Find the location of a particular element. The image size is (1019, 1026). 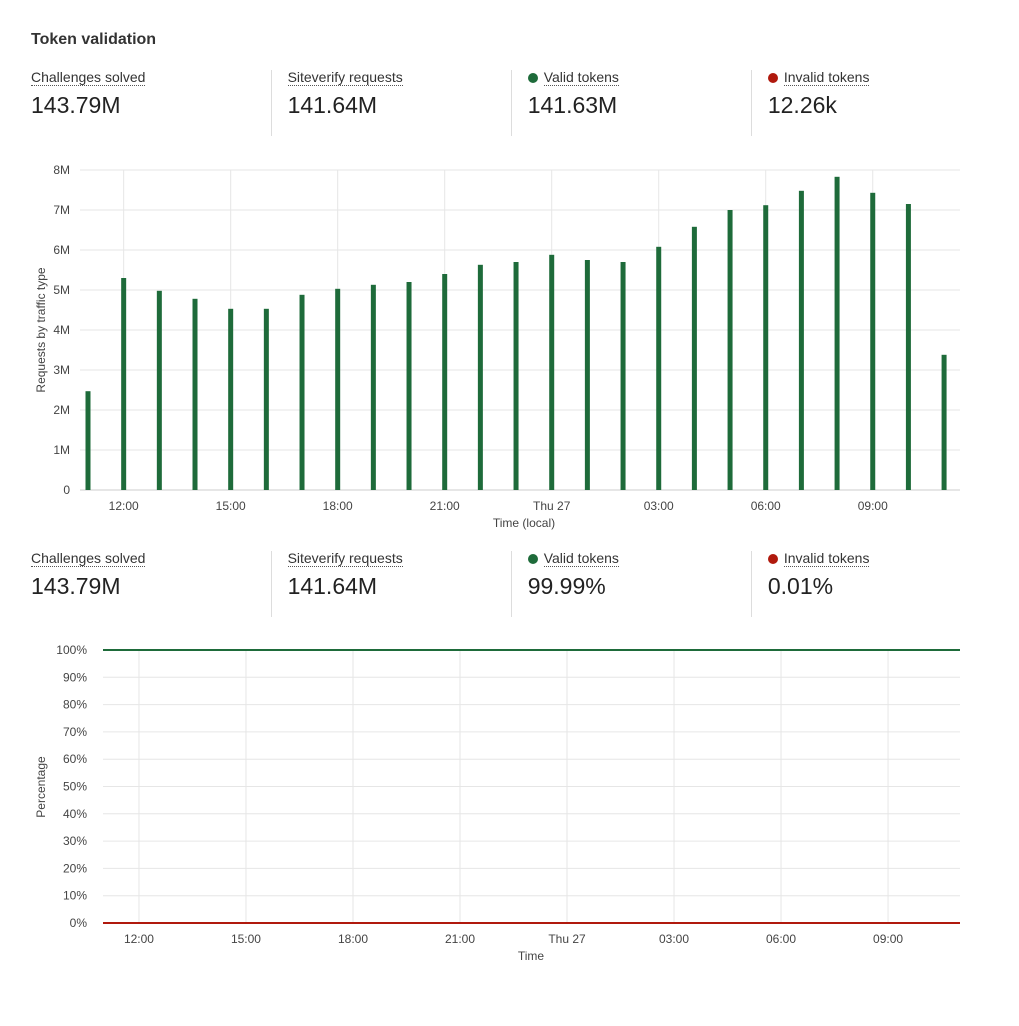

stat-invalid-tokens: Invalid tokens 12.26k is located at coordinates (870, 102).